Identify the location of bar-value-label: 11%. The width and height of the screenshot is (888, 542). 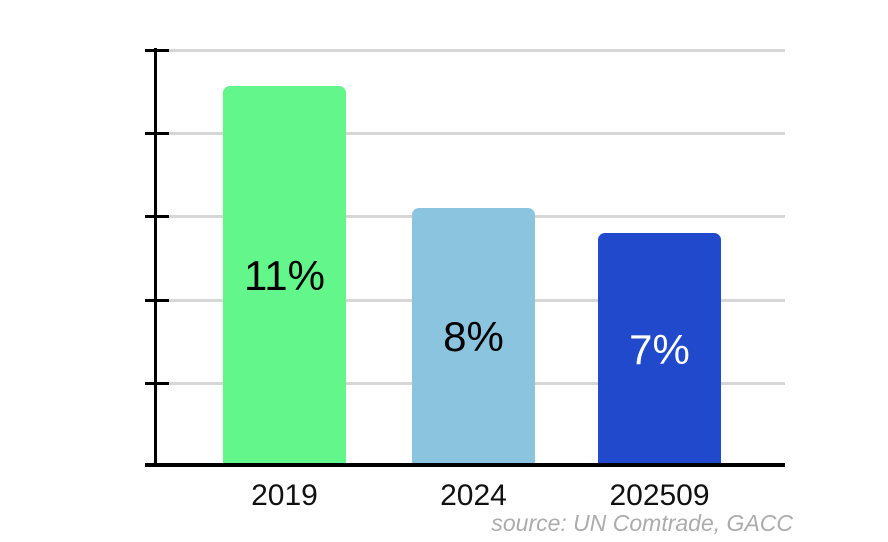
(284, 275).